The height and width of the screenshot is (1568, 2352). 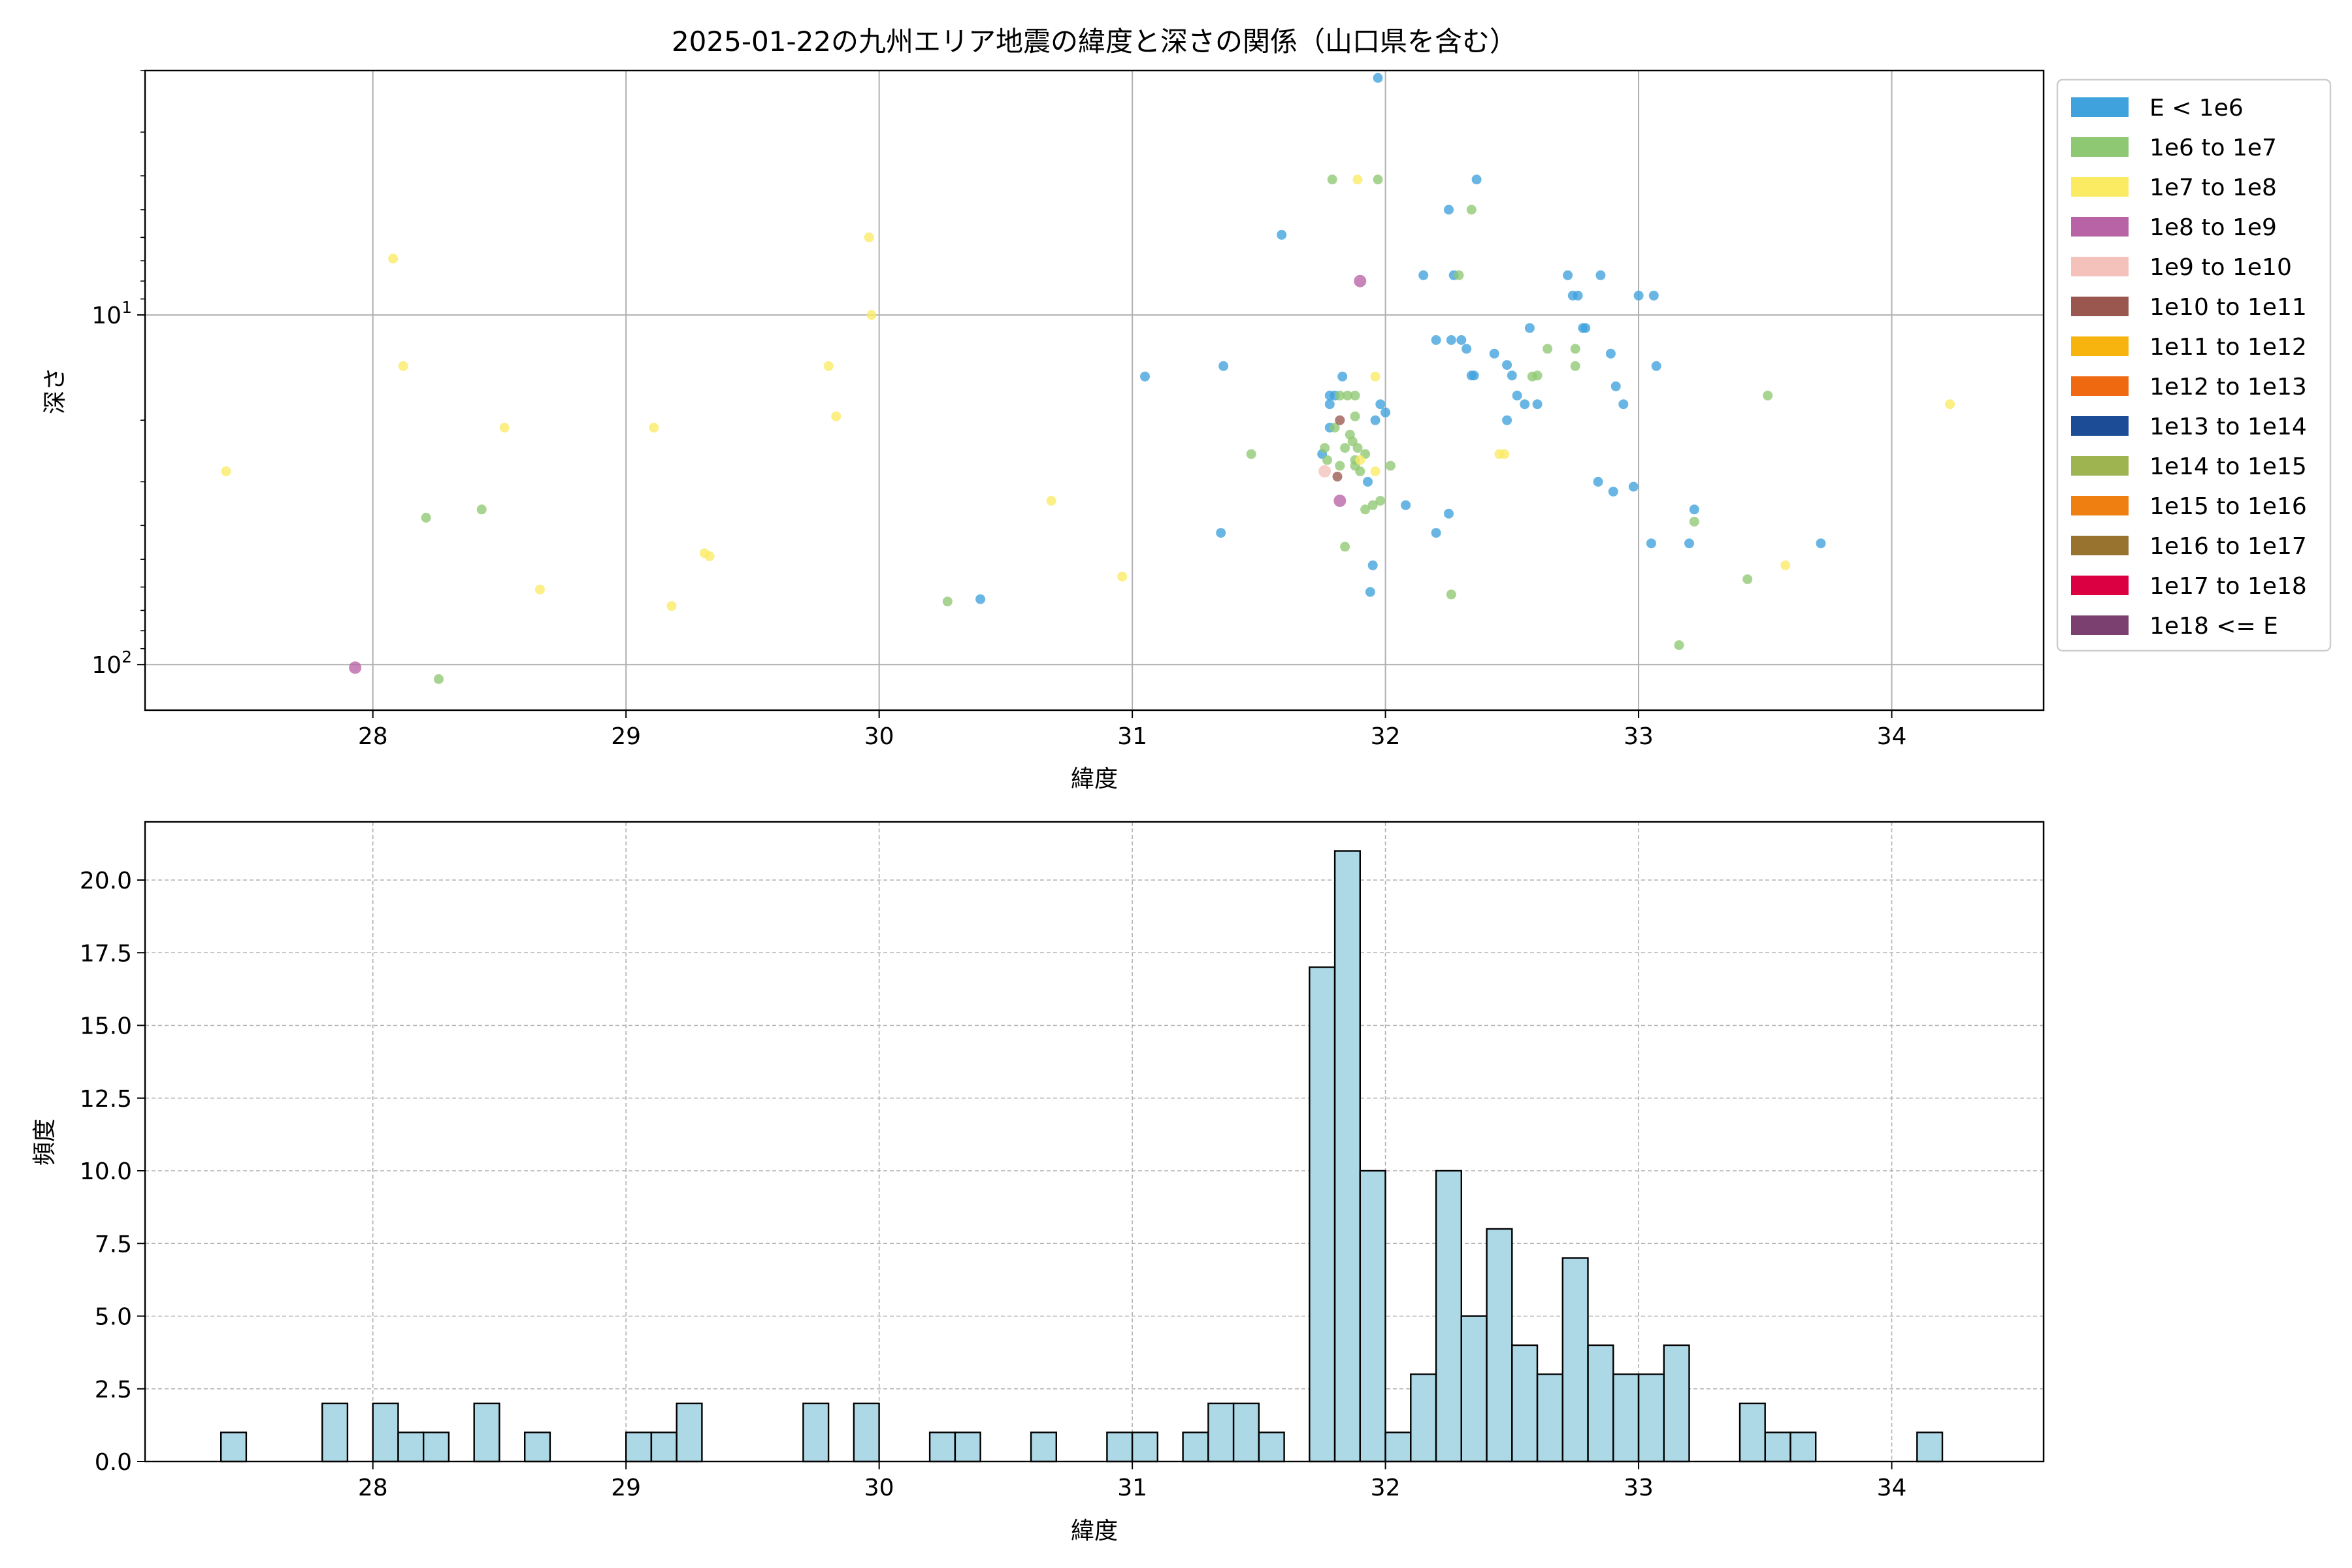 What do you see at coordinates (879, 1488) in the screenshot?
I see `histogram-x-tick-label: 30` at bounding box center [879, 1488].